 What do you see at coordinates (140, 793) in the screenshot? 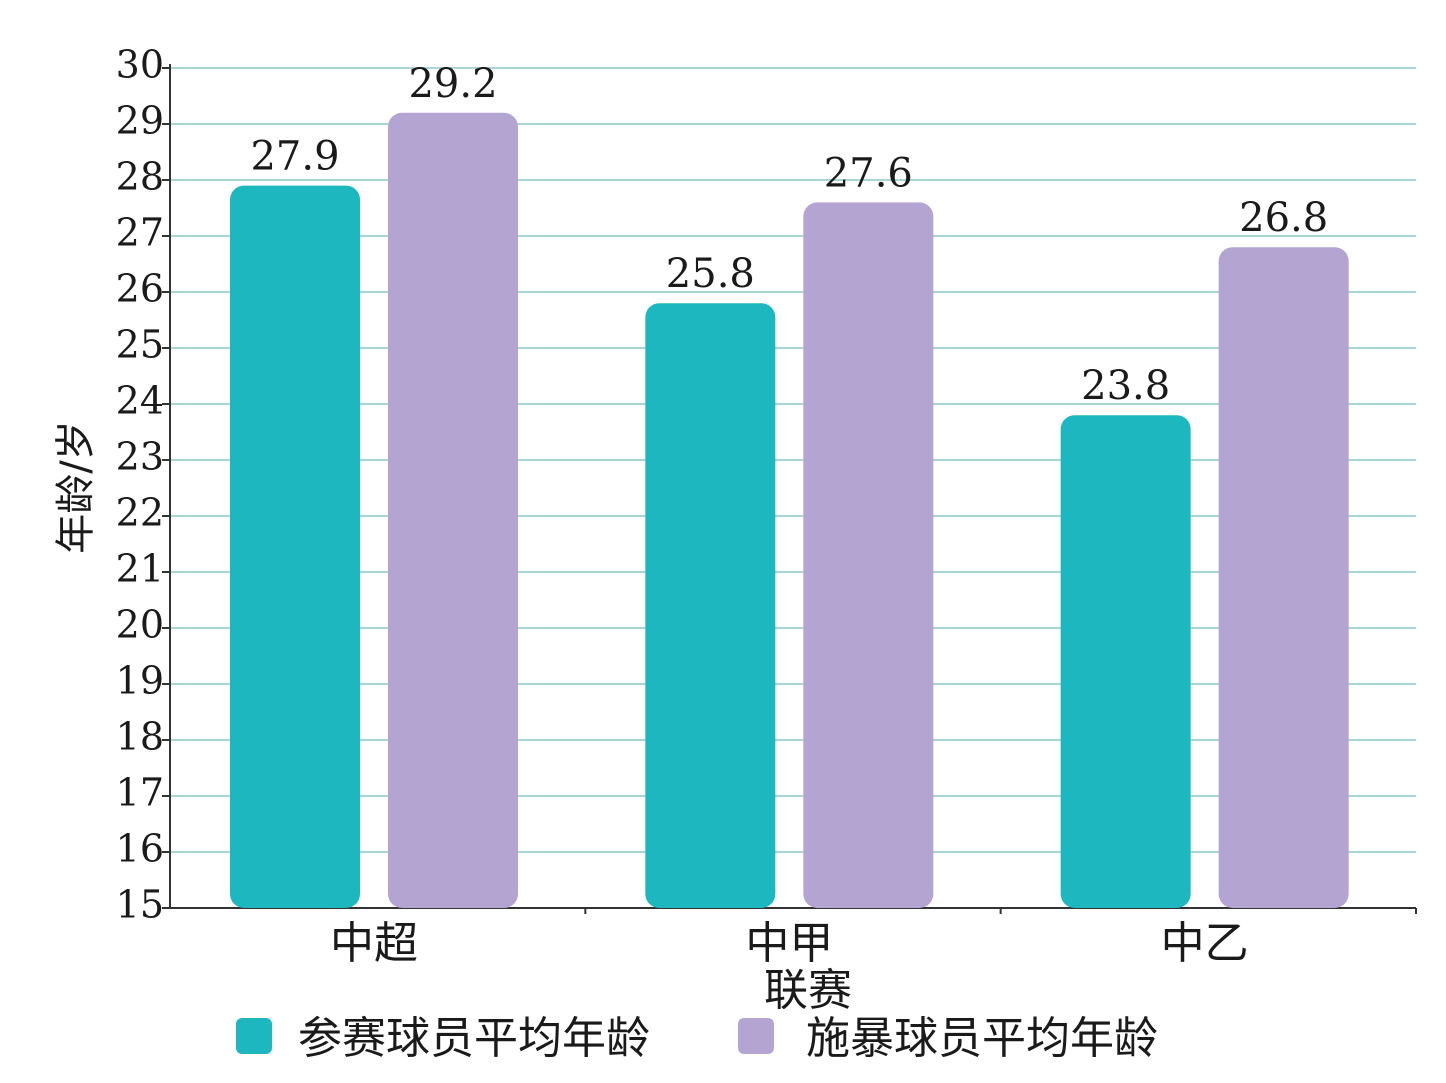
I see `y-tick-label: 17` at bounding box center [140, 793].